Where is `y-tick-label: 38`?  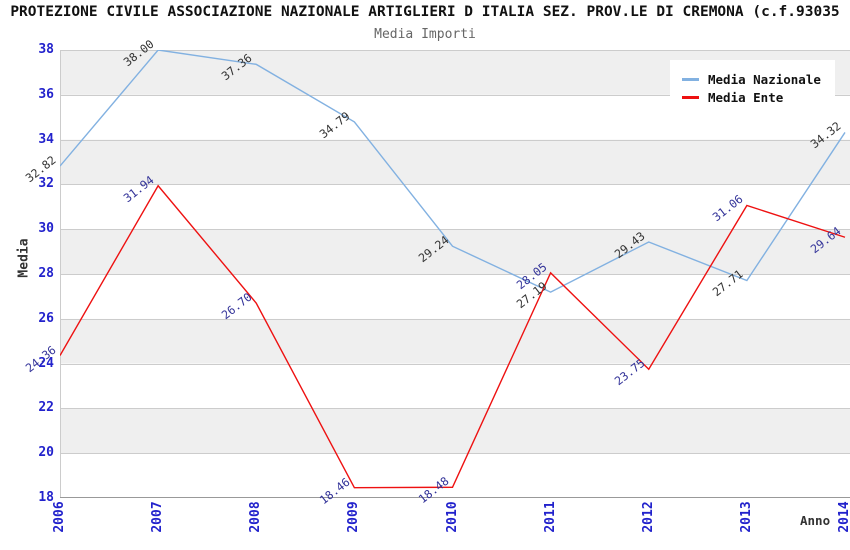
y-tick-label: 38 is located at coordinates (46, 49).